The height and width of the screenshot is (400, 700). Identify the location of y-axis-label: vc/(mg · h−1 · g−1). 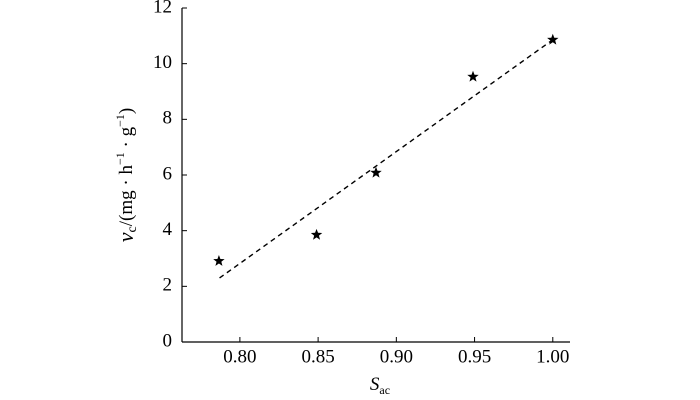
(126, 175).